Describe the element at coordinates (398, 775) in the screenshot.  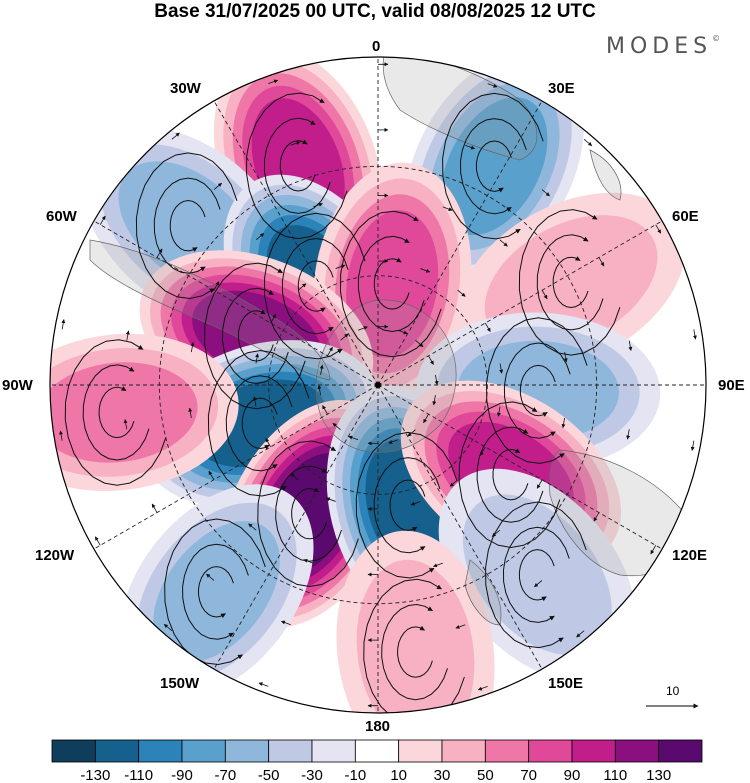
I see `colorbar-tick-label: 10` at that location.